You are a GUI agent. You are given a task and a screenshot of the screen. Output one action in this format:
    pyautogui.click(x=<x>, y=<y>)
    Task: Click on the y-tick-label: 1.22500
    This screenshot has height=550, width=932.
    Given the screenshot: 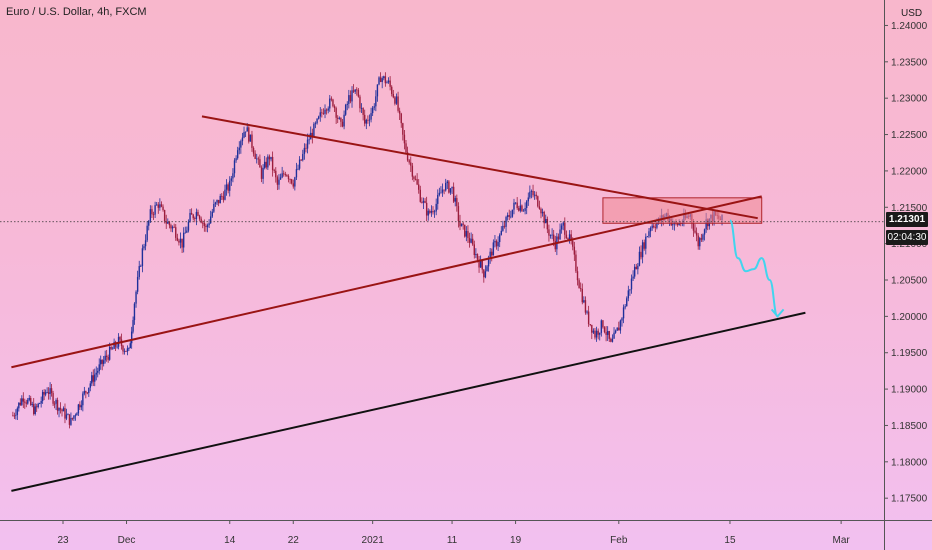 What is the action you would take?
    pyautogui.click(x=909, y=135)
    